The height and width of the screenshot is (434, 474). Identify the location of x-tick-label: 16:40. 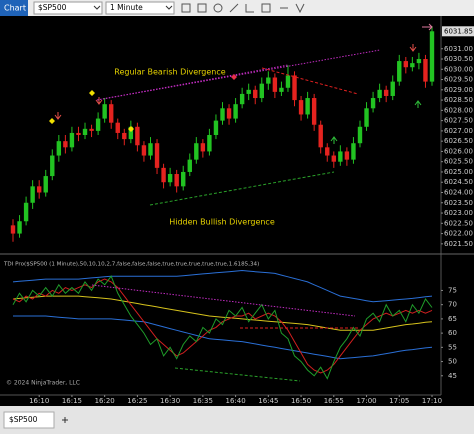
(236, 401).